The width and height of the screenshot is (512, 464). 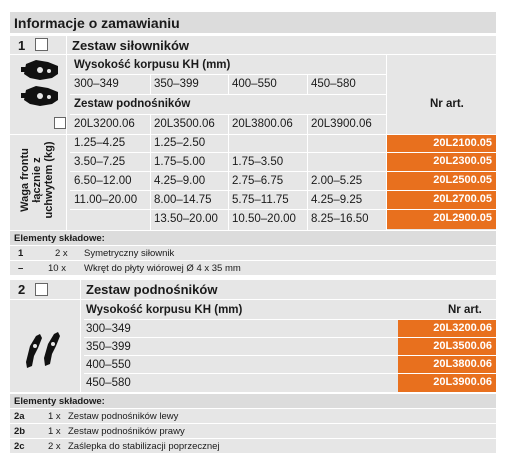 What do you see at coordinates (262, 124) in the screenshot?
I see `lift-code: 20L3800.06` at bounding box center [262, 124].